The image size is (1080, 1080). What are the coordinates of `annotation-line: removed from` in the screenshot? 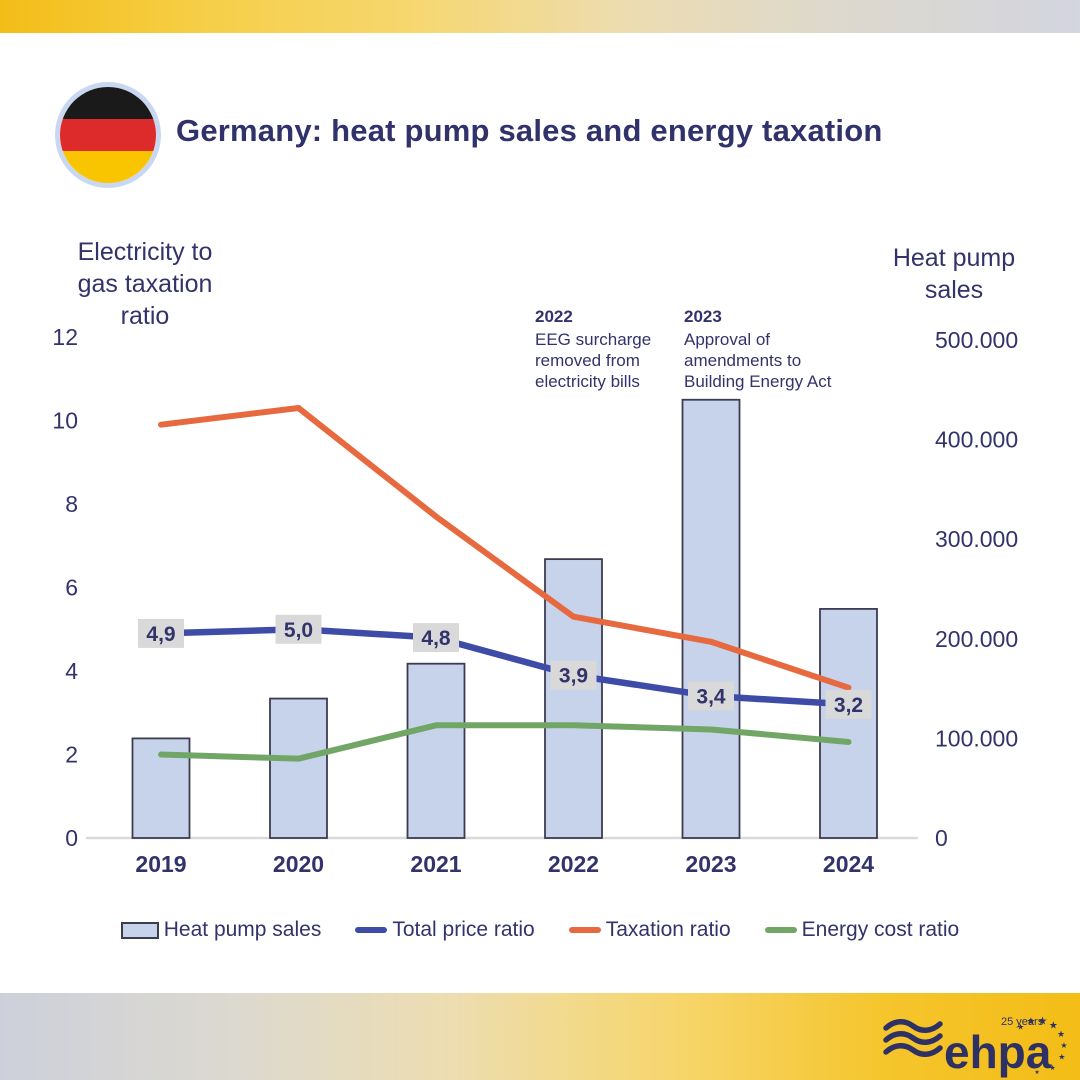 It's located at (587, 360).